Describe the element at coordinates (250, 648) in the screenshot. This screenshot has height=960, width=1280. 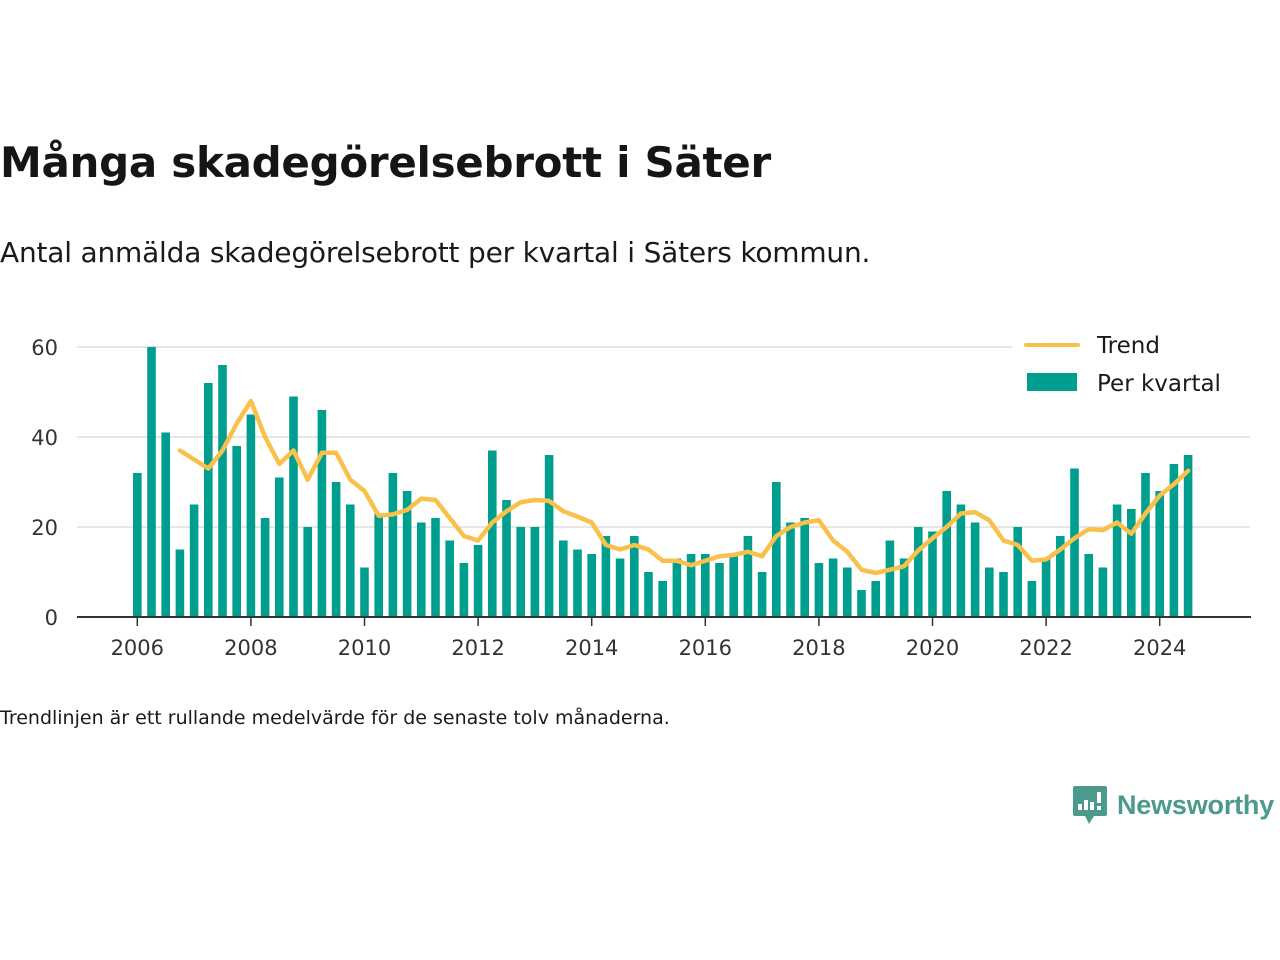
I see `x-tick-label: 2008` at that location.